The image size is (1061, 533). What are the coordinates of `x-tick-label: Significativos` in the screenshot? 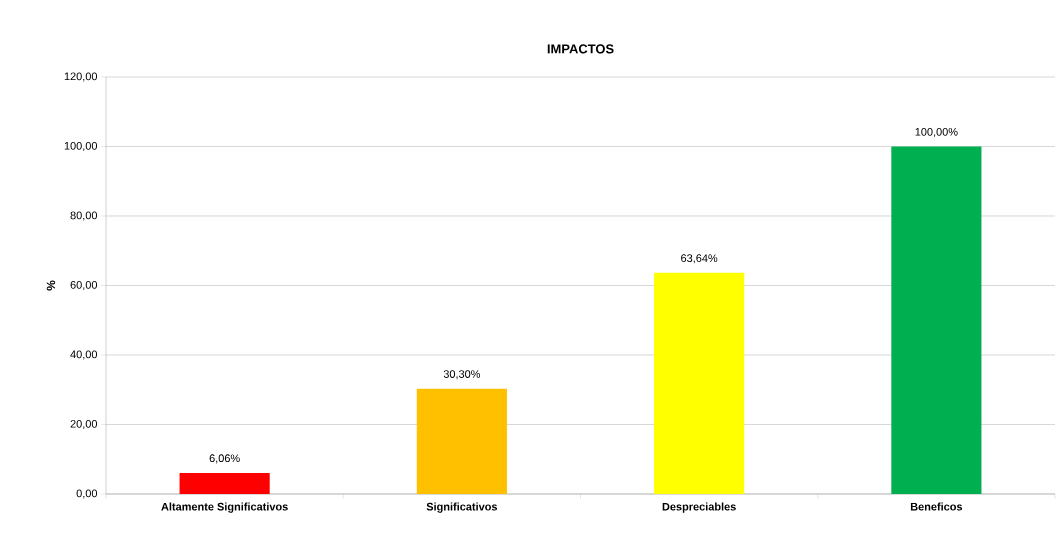 It's located at (462, 507).